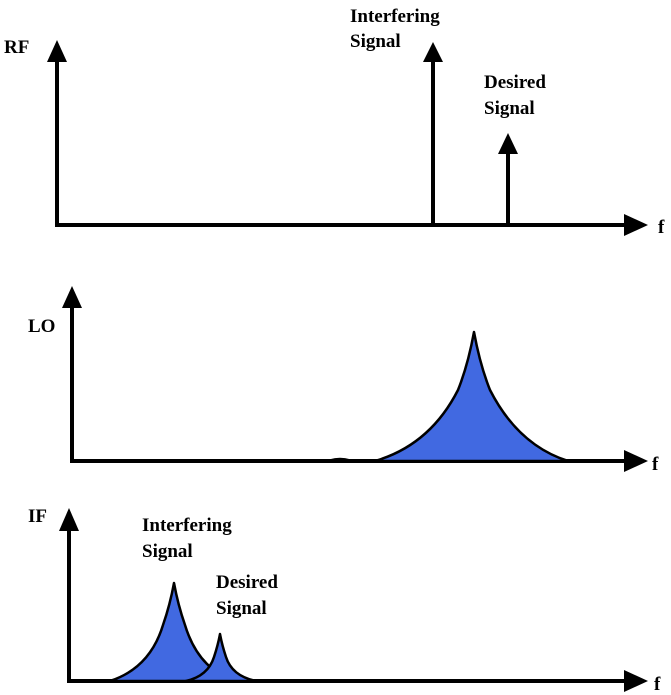  What do you see at coordinates (375, 41) in the screenshot?
I see `rf-interfering-label-line2: Signal` at bounding box center [375, 41].